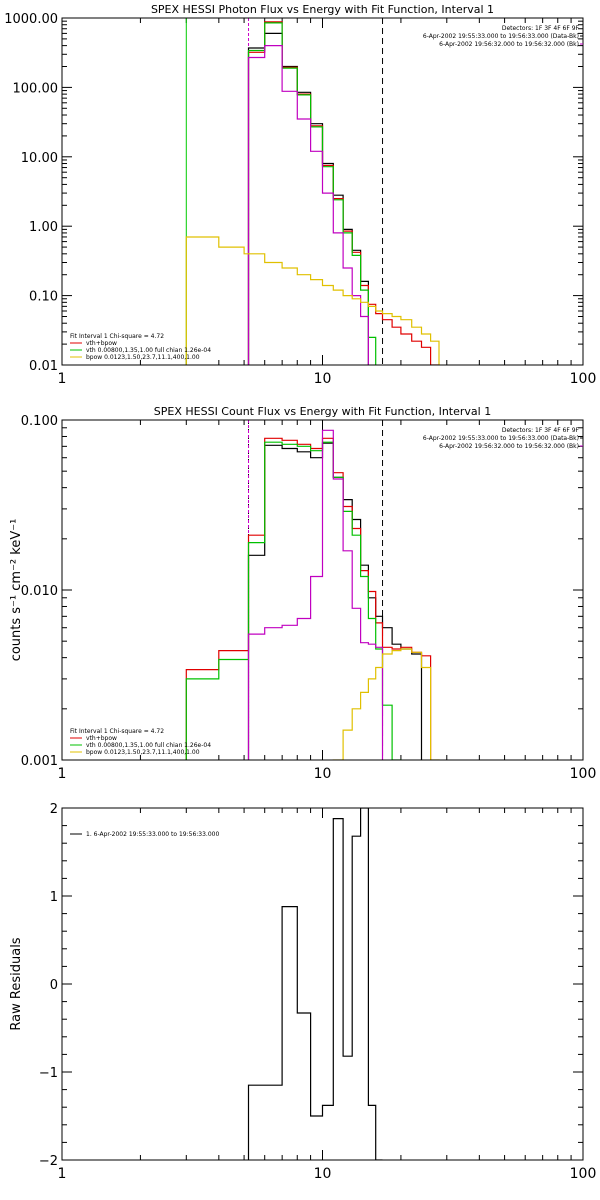  Describe the element at coordinates (39, 761) in the screenshot. I see `y-tick-label: 0.001` at that location.